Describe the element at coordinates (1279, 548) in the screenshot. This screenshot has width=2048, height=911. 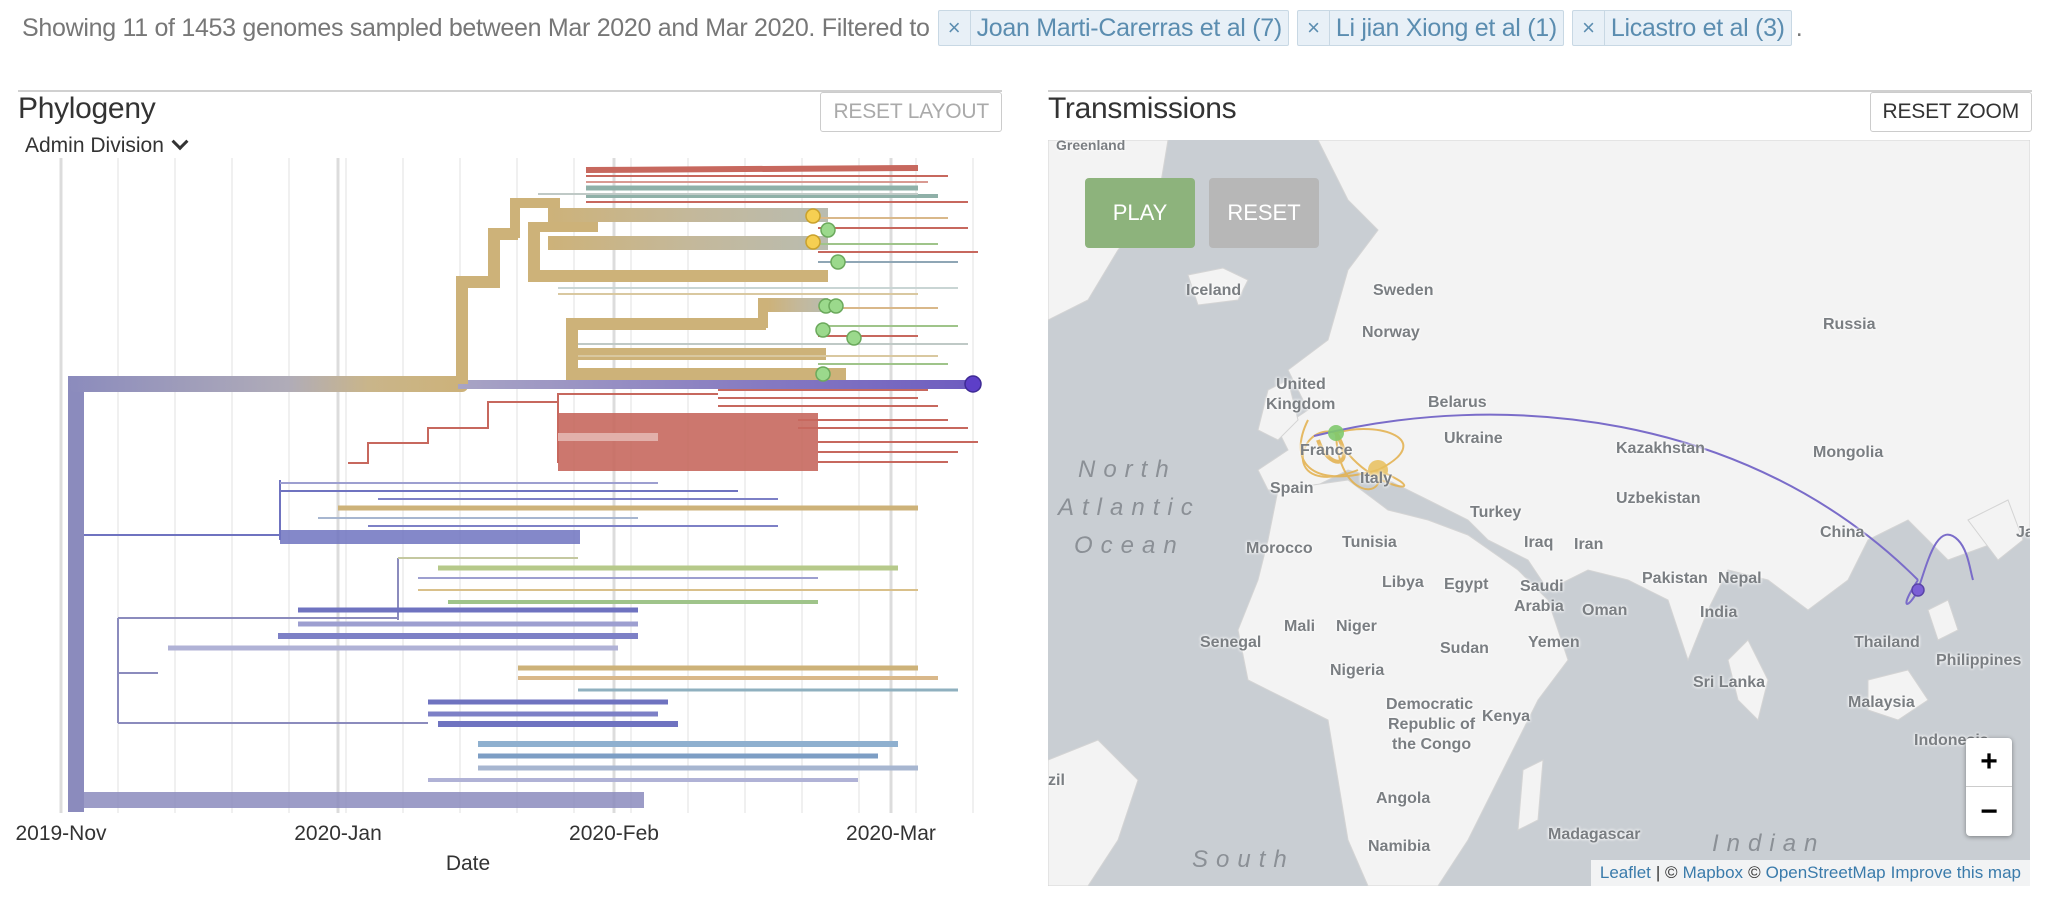
I see `map-label: Morocco` at that location.